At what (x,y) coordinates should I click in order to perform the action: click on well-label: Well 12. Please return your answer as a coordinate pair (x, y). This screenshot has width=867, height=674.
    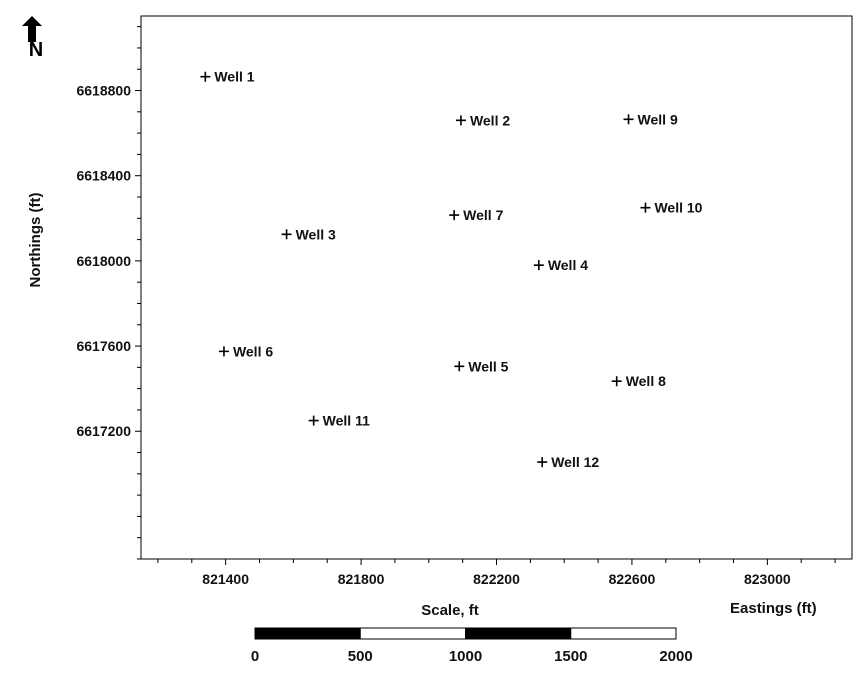
    Looking at the image, I should click on (575, 462).